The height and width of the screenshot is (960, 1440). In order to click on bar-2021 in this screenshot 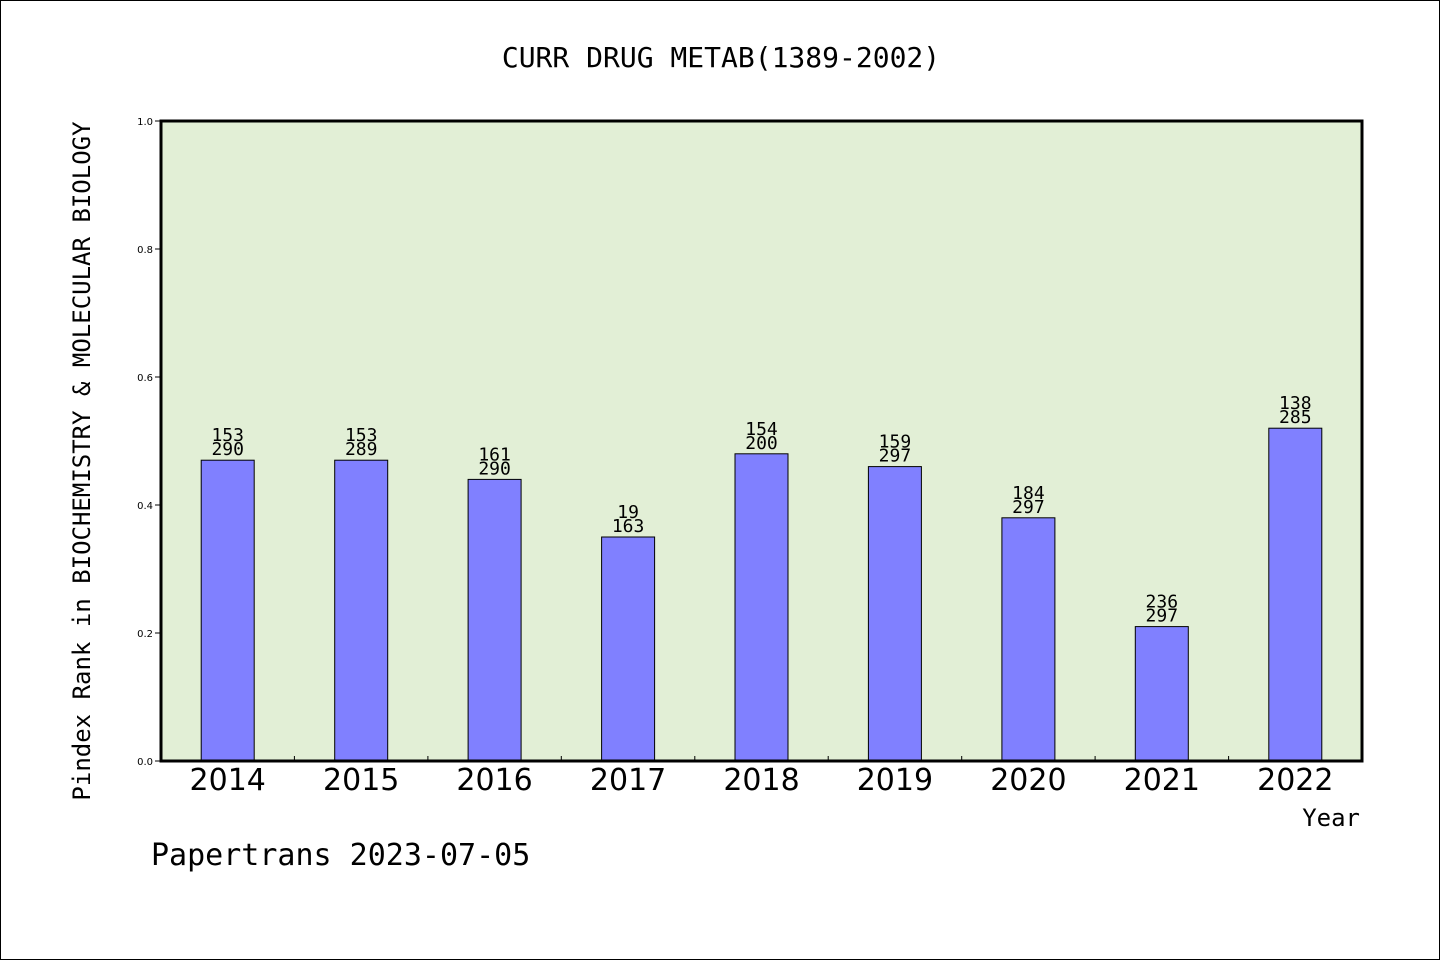, I will do `click(1161, 694)`.